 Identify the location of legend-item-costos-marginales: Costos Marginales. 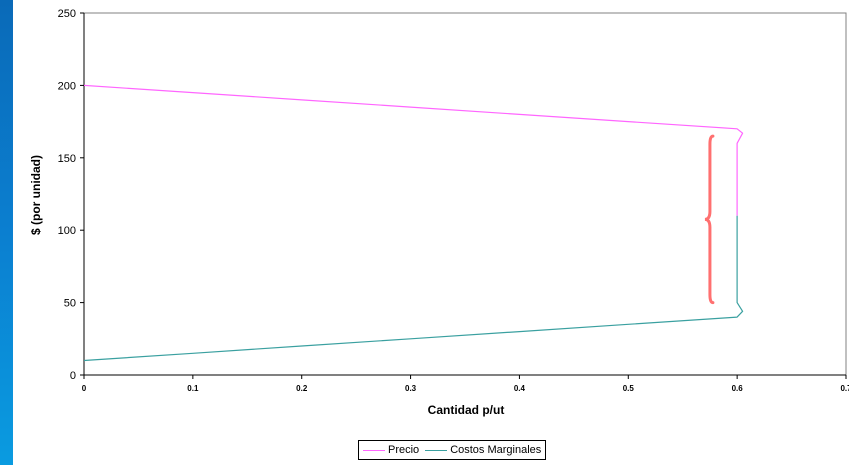
(483, 450).